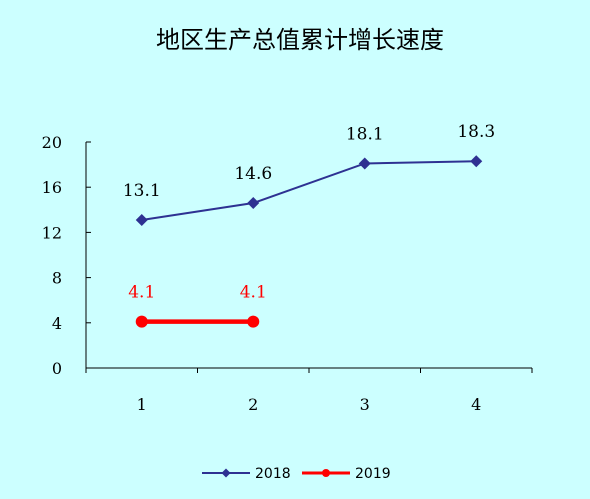  Describe the element at coordinates (52, 142) in the screenshot. I see `y-tick-label: 20` at that location.